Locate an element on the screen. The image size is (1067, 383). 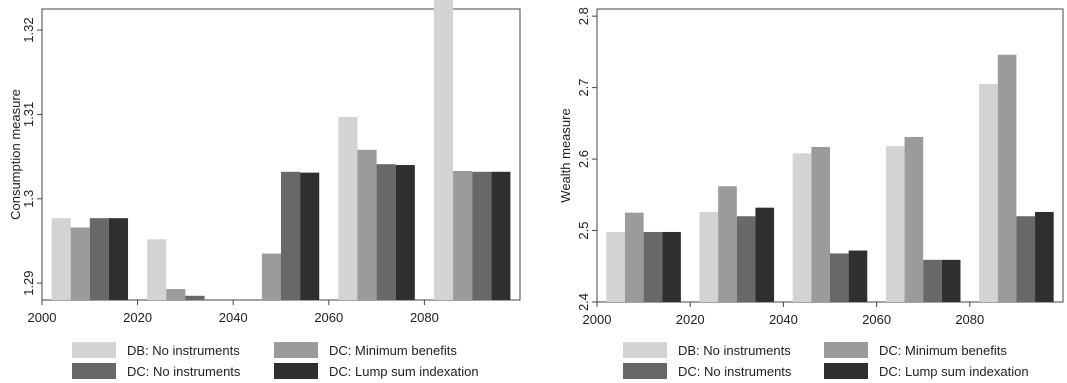
y-axis-label: Consumption measure is located at coordinates (15, 154).